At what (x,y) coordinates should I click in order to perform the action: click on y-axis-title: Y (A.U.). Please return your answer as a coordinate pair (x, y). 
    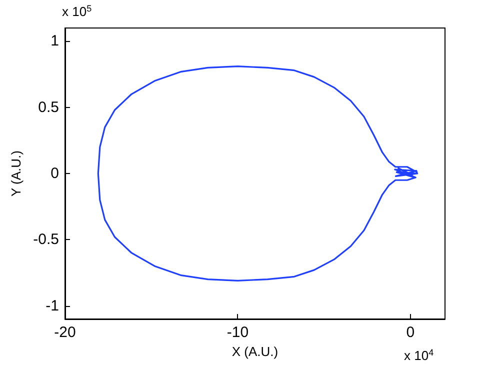
    Looking at the image, I should click on (16, 173).